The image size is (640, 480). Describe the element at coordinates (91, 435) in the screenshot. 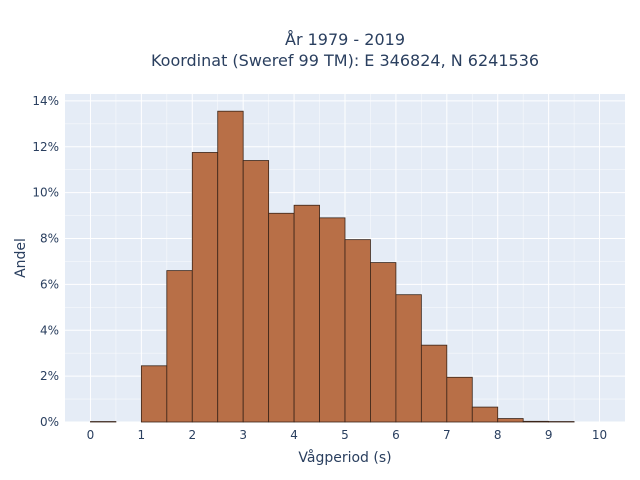

I see `x-tick-label: 0` at that location.